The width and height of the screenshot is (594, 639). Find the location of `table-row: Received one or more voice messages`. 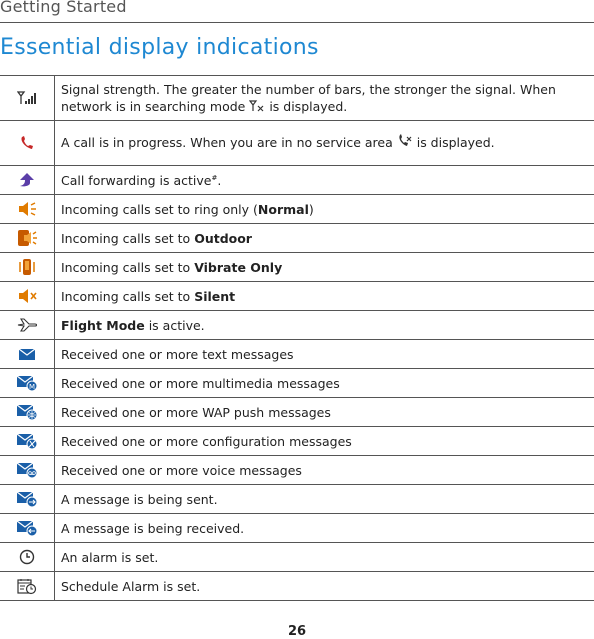

table-row: Received one or more voice messages is located at coordinates (297, 470).